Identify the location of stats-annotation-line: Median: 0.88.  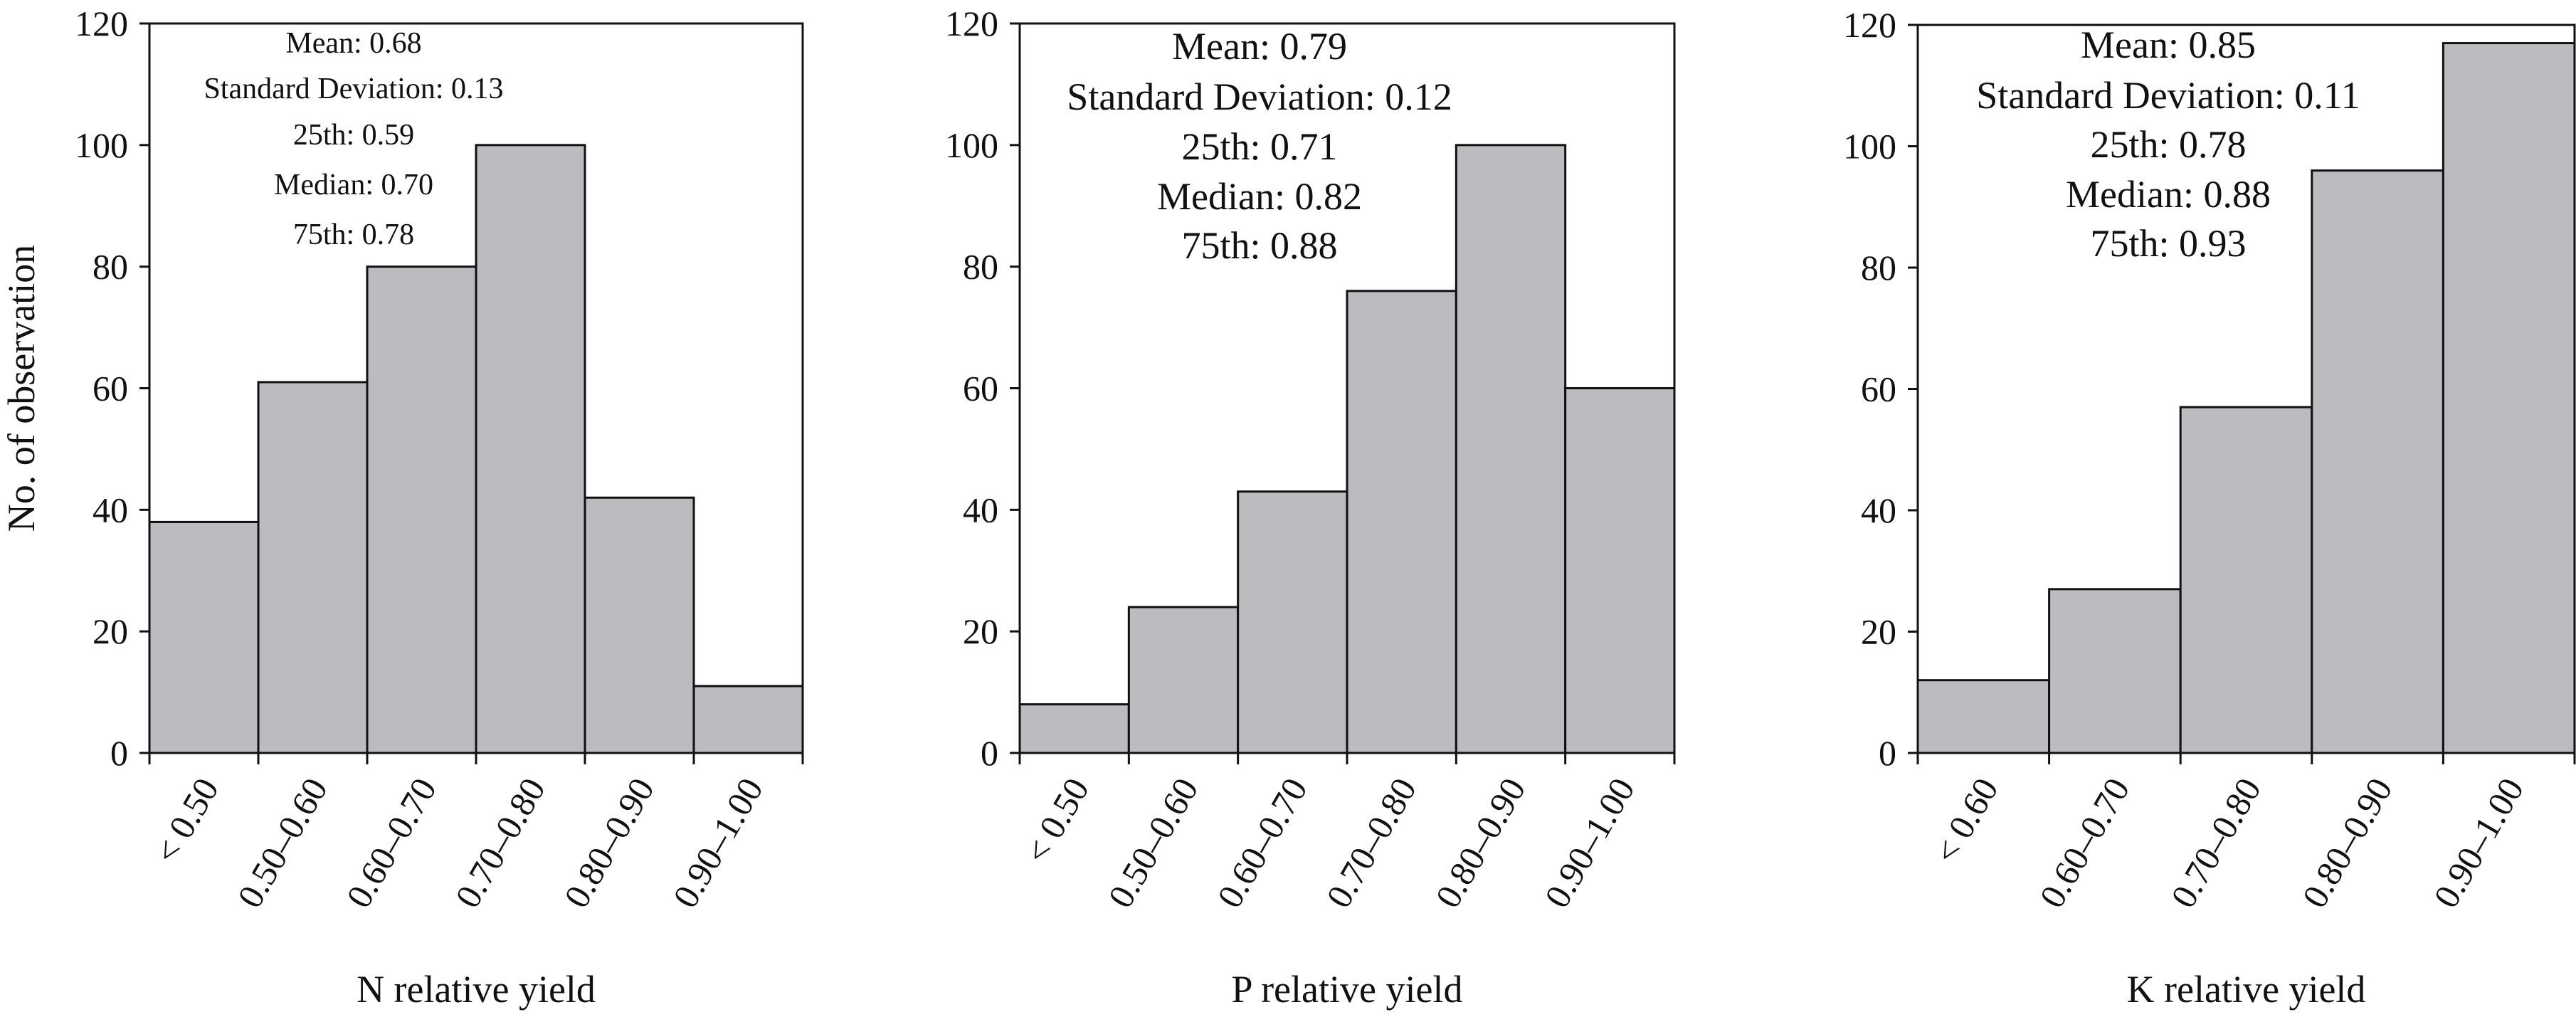
(2168, 194).